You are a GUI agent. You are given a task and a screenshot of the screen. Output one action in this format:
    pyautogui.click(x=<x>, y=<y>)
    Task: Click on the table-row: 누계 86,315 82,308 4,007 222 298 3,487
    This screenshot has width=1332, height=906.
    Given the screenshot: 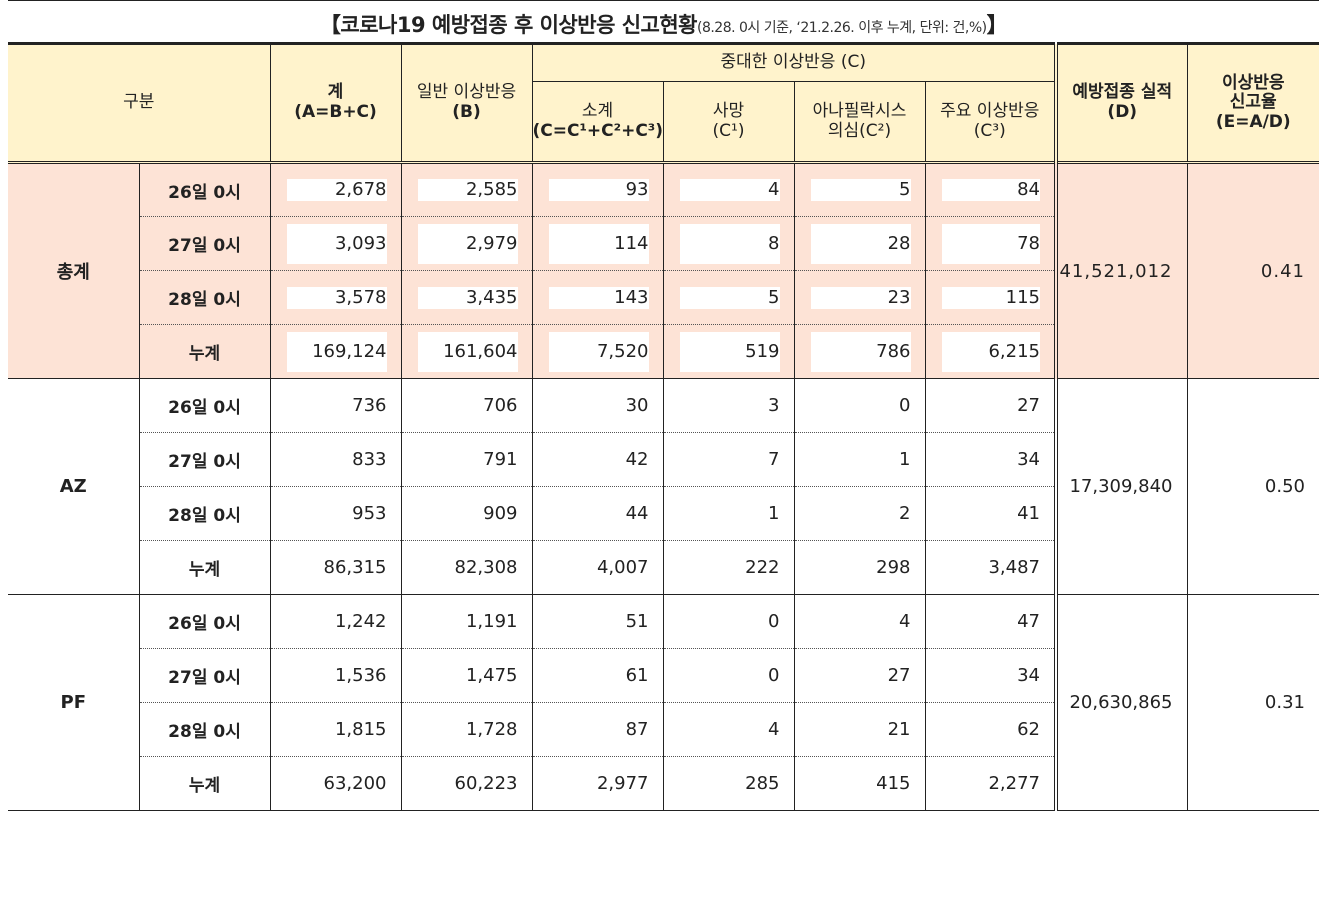 What is the action you would take?
    pyautogui.click(x=663, y=567)
    